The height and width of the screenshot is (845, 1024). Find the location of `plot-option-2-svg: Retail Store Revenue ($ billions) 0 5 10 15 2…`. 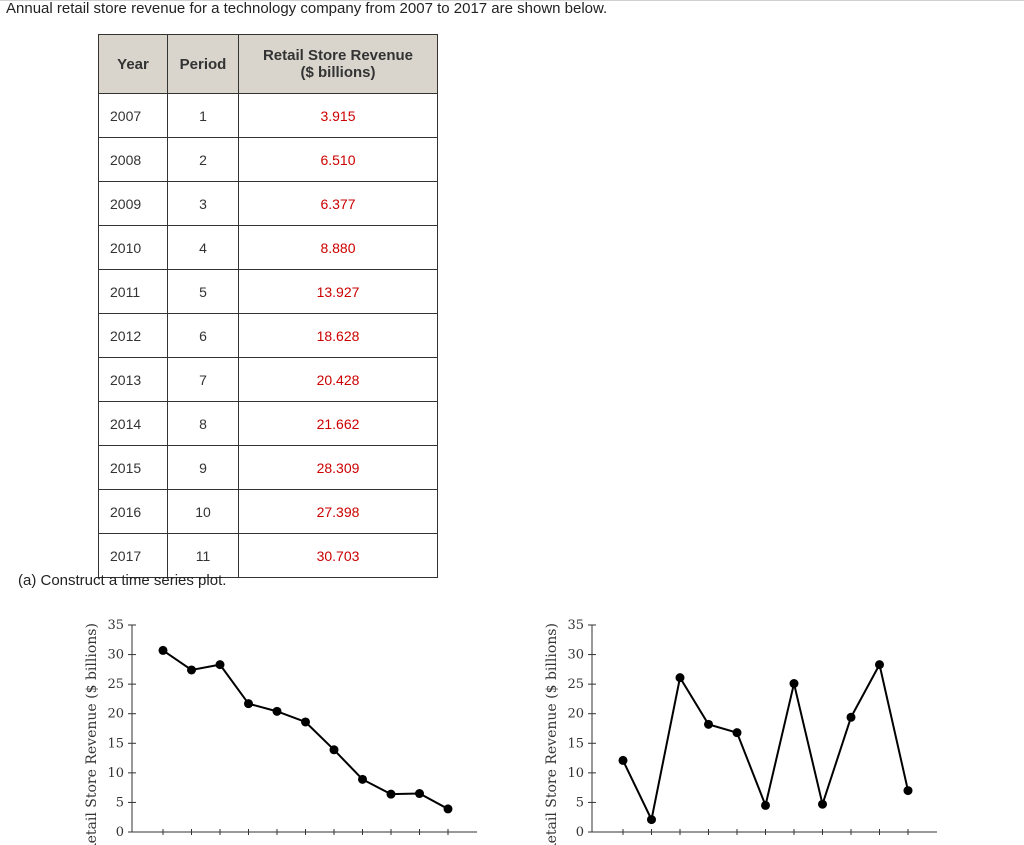

plot-option-2-svg: Retail Store Revenue ($ billions) 0 5 10 15 2… is located at coordinates (740, 731).